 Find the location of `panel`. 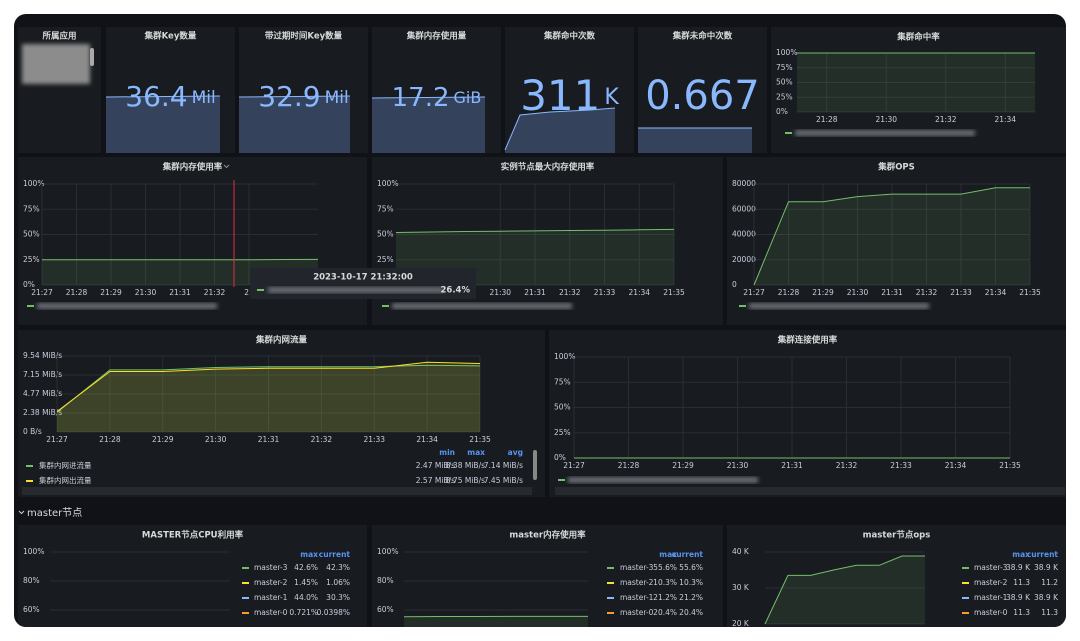

panel is located at coordinates (192, 241).